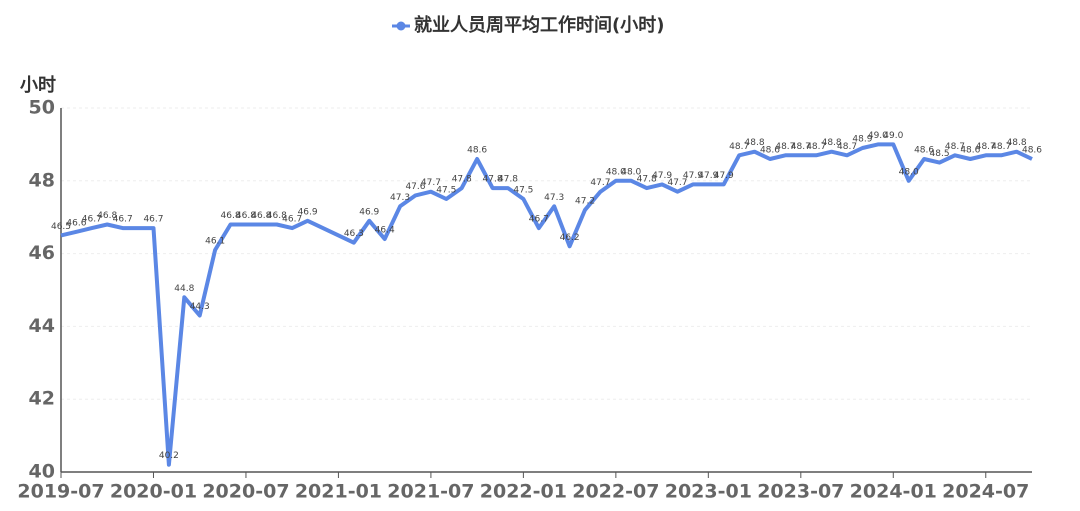  What do you see at coordinates (42, 108) in the screenshot?
I see `y-tick-label: 50` at bounding box center [42, 108].